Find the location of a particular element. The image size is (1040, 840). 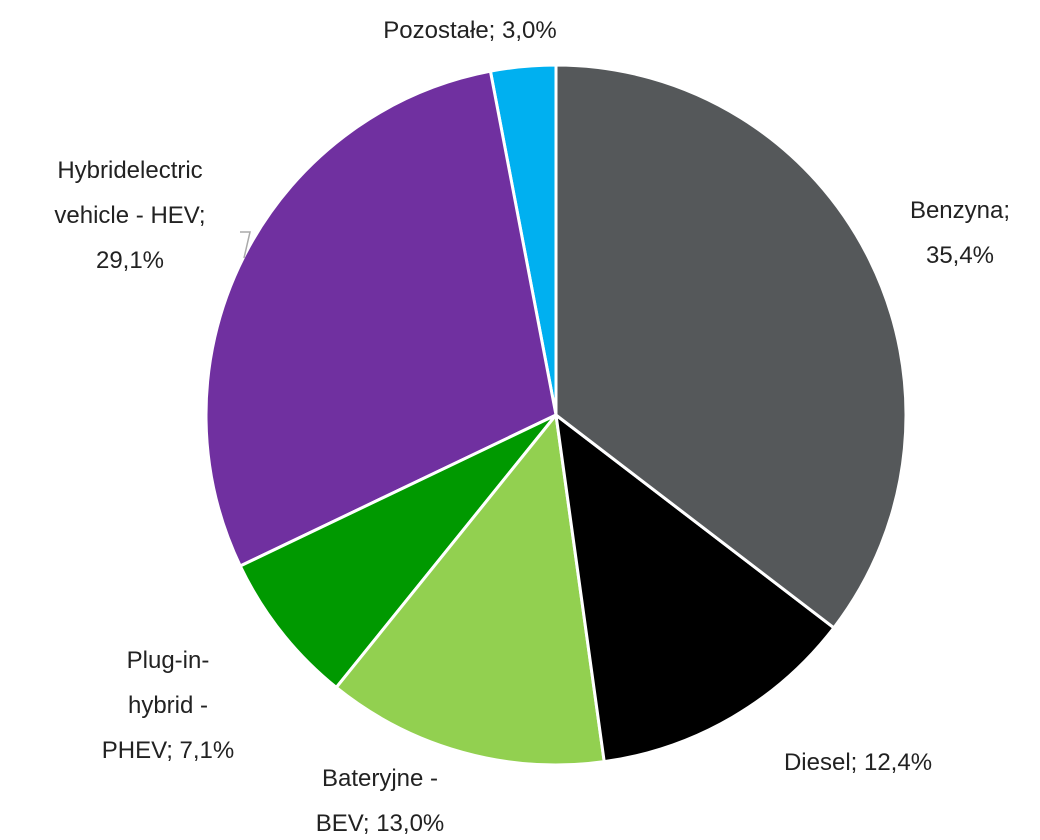

data-label: Benzyna; 35,4% is located at coordinates (960, 233).